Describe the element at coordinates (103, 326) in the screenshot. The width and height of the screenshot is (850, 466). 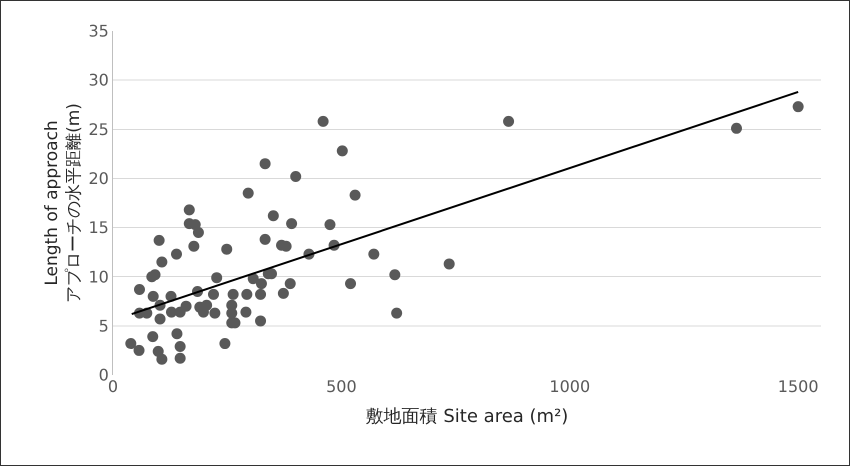
I see `y-tick-label: 5` at that location.